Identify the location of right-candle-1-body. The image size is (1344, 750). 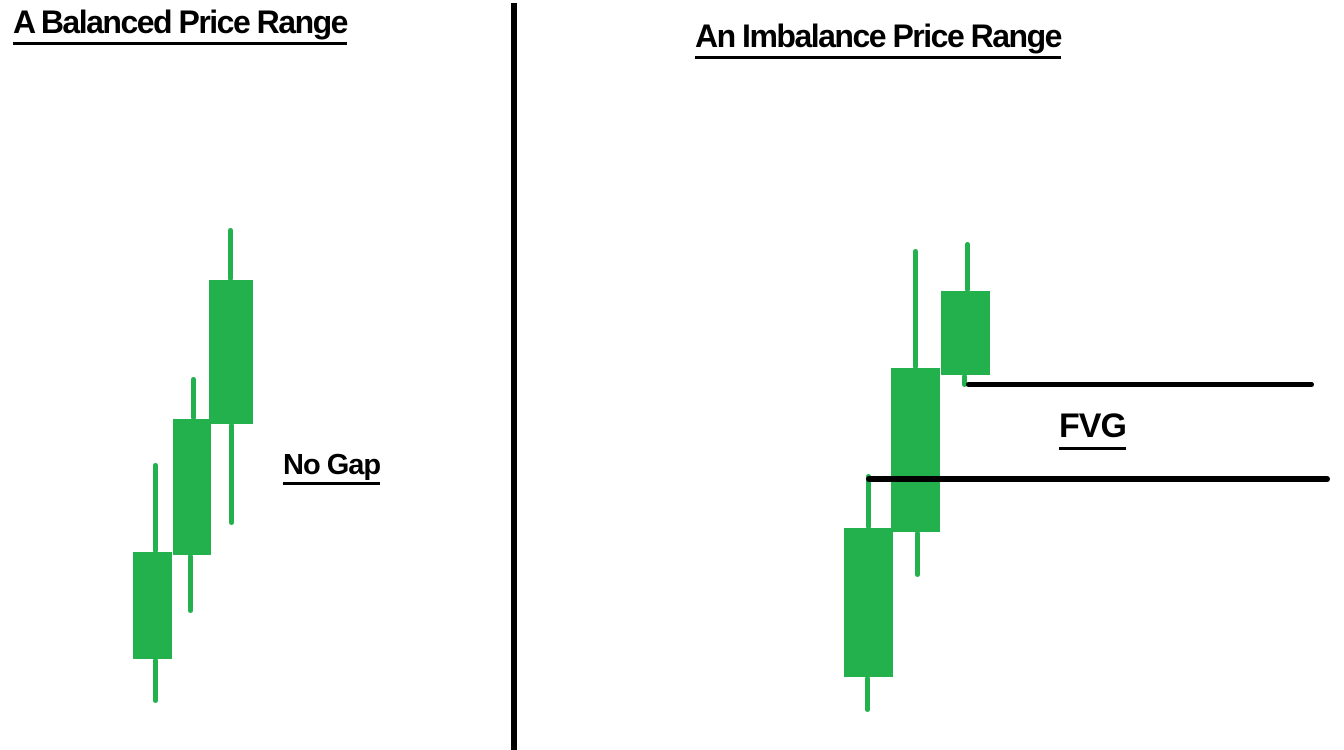
(868, 602).